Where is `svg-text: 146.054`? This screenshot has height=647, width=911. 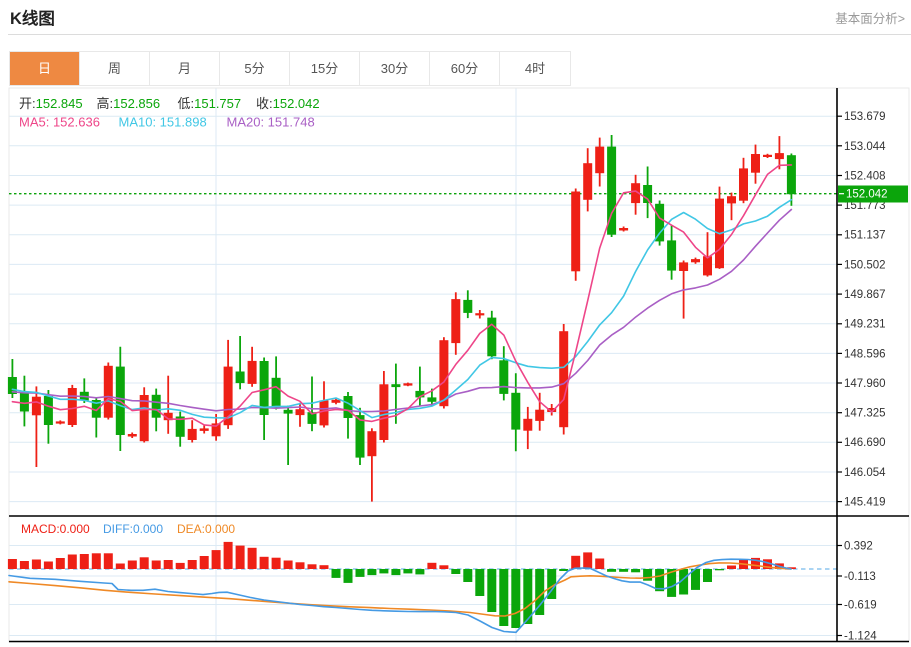
svg-text: 146.054 is located at coordinates (865, 473).